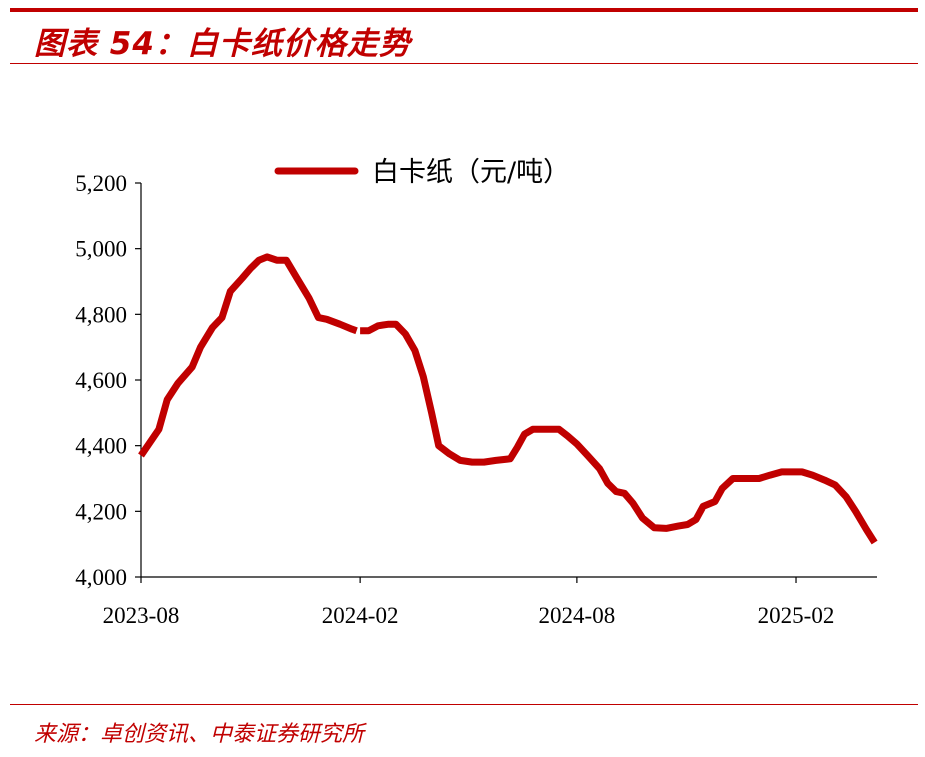  Describe the element at coordinates (360, 615) in the screenshot. I see `x-tick-label: 2024-02` at that location.